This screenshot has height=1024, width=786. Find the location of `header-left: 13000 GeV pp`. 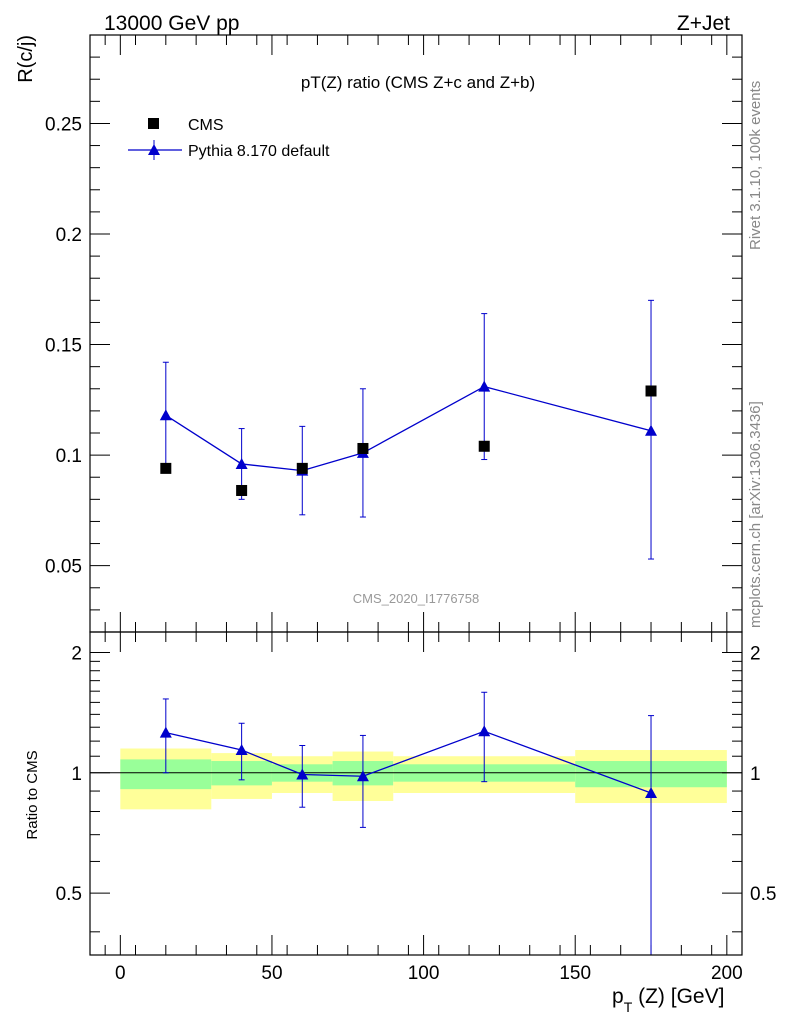

header-left: 13000 GeV pp is located at coordinates (171, 23).